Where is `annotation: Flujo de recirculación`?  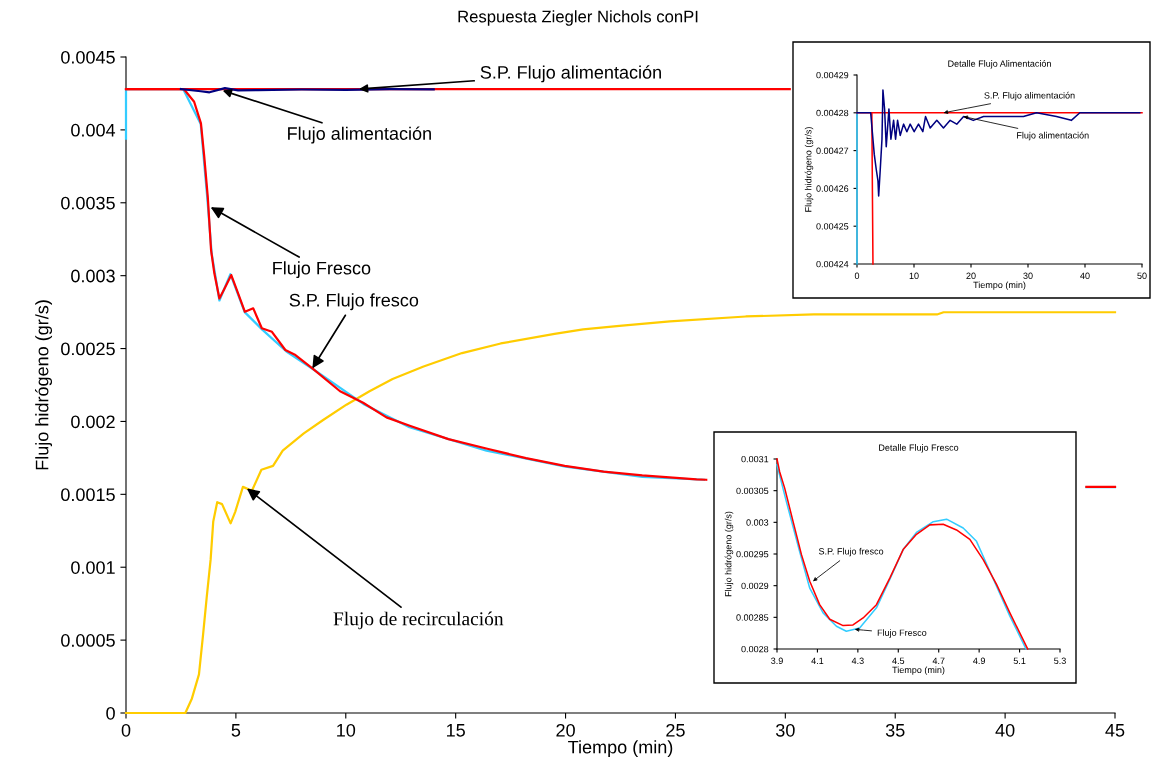 annotation: Flujo de recirculación is located at coordinates (418, 620).